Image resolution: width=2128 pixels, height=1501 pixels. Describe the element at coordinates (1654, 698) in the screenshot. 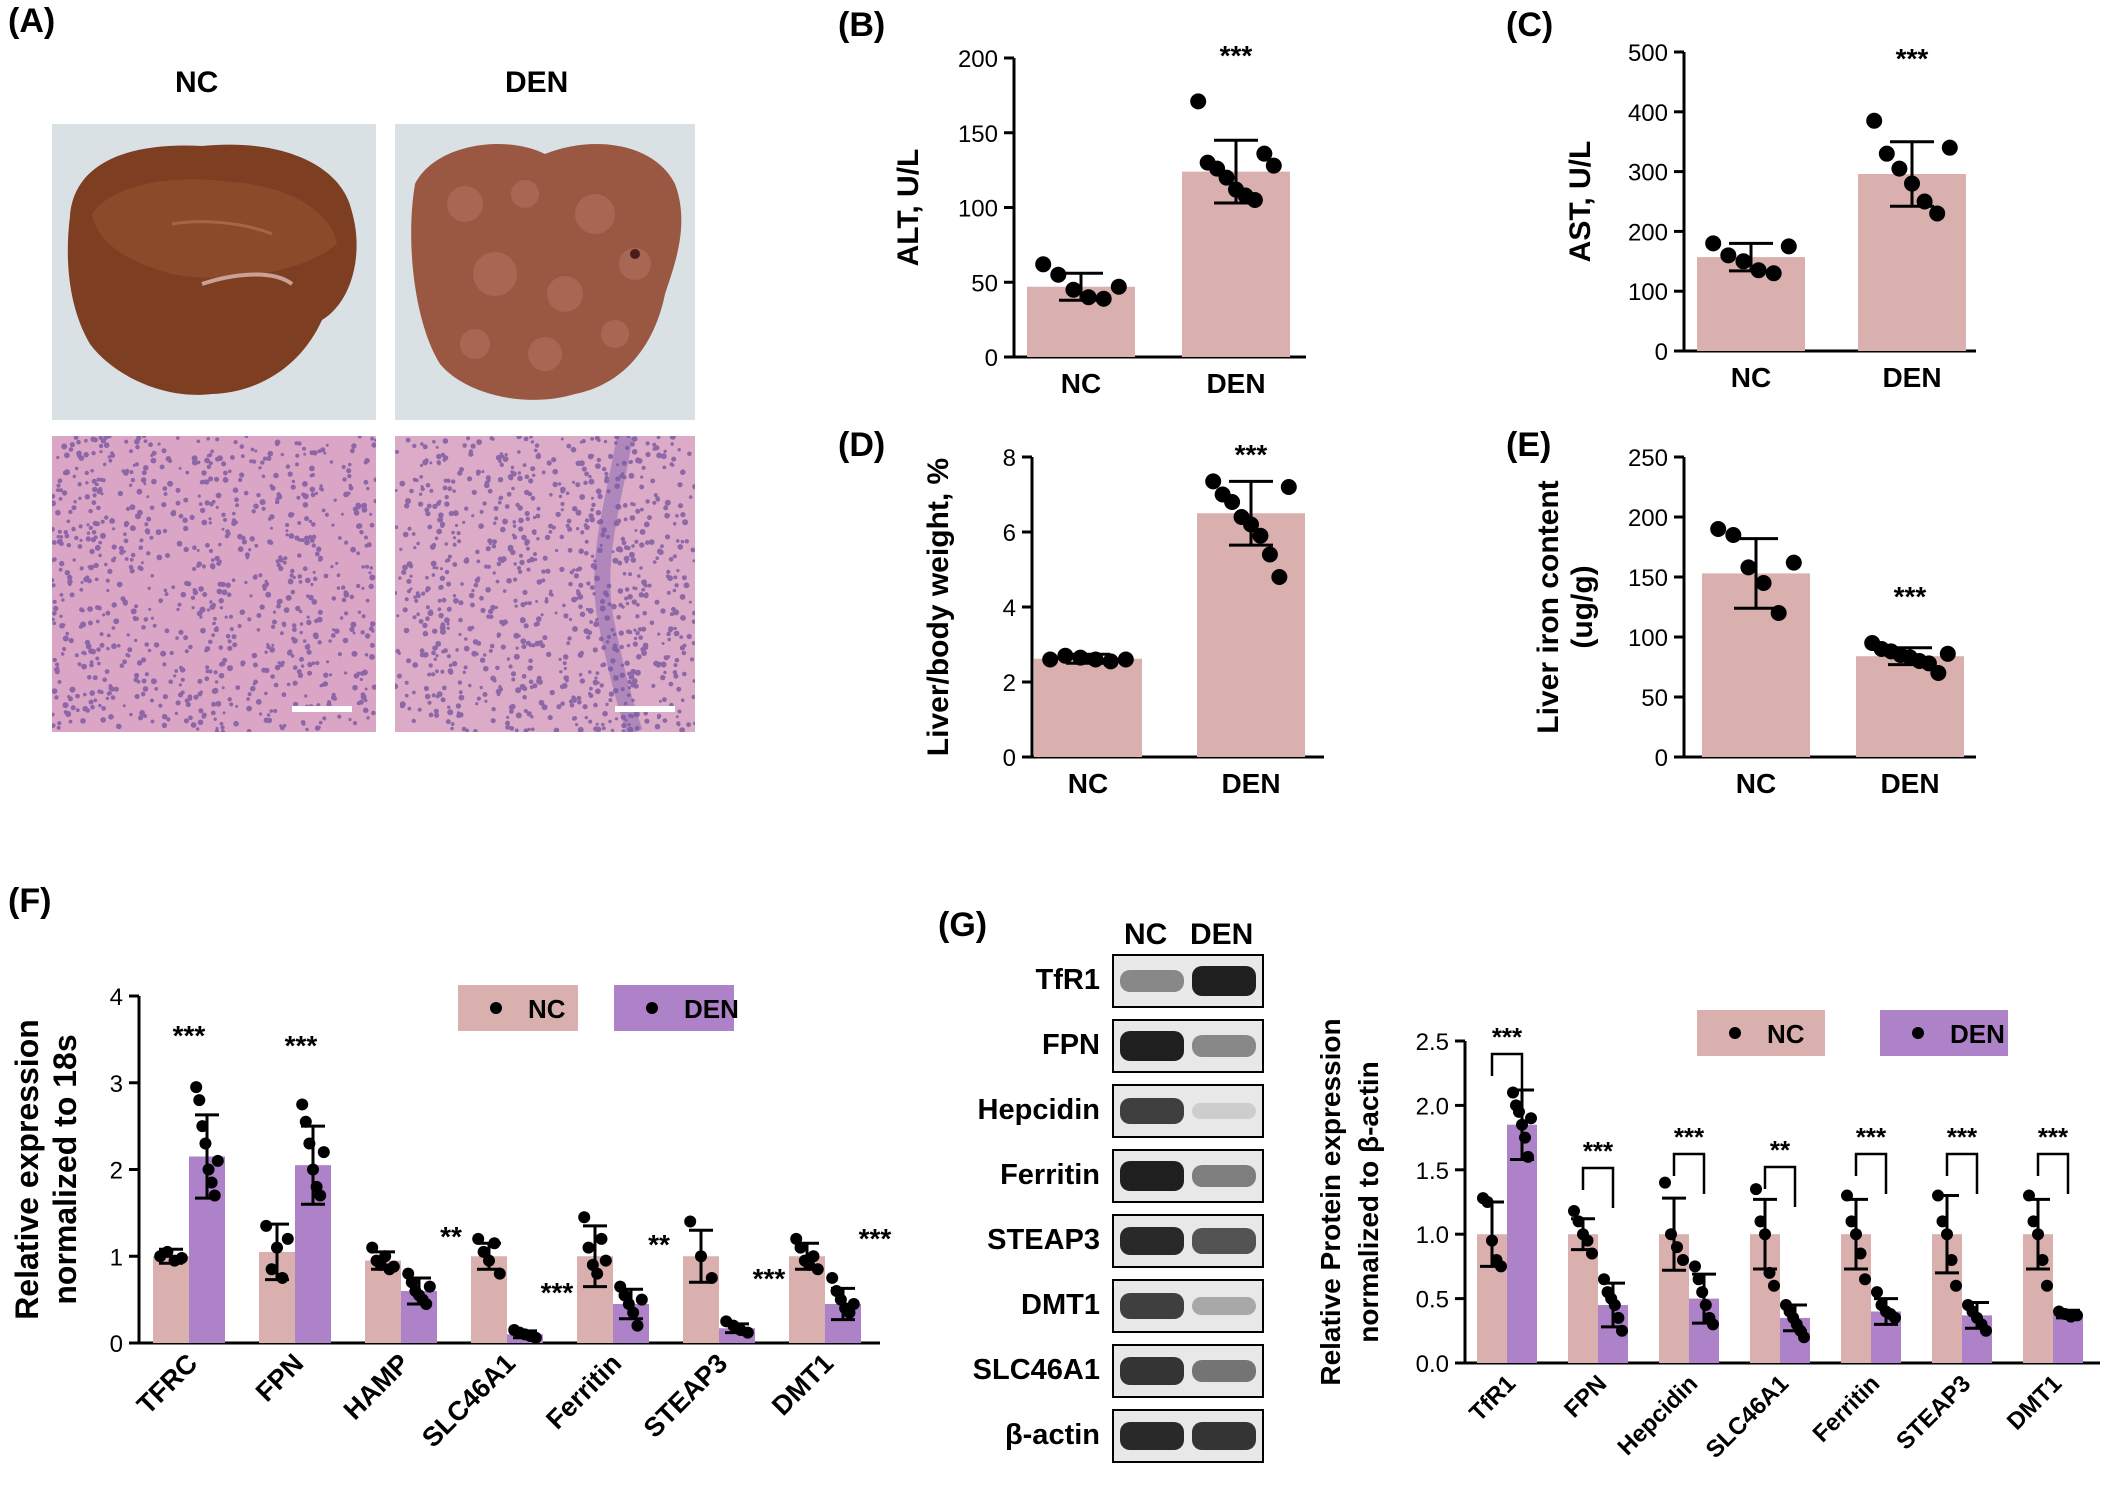

I see `y-tick-label: 50` at that location.